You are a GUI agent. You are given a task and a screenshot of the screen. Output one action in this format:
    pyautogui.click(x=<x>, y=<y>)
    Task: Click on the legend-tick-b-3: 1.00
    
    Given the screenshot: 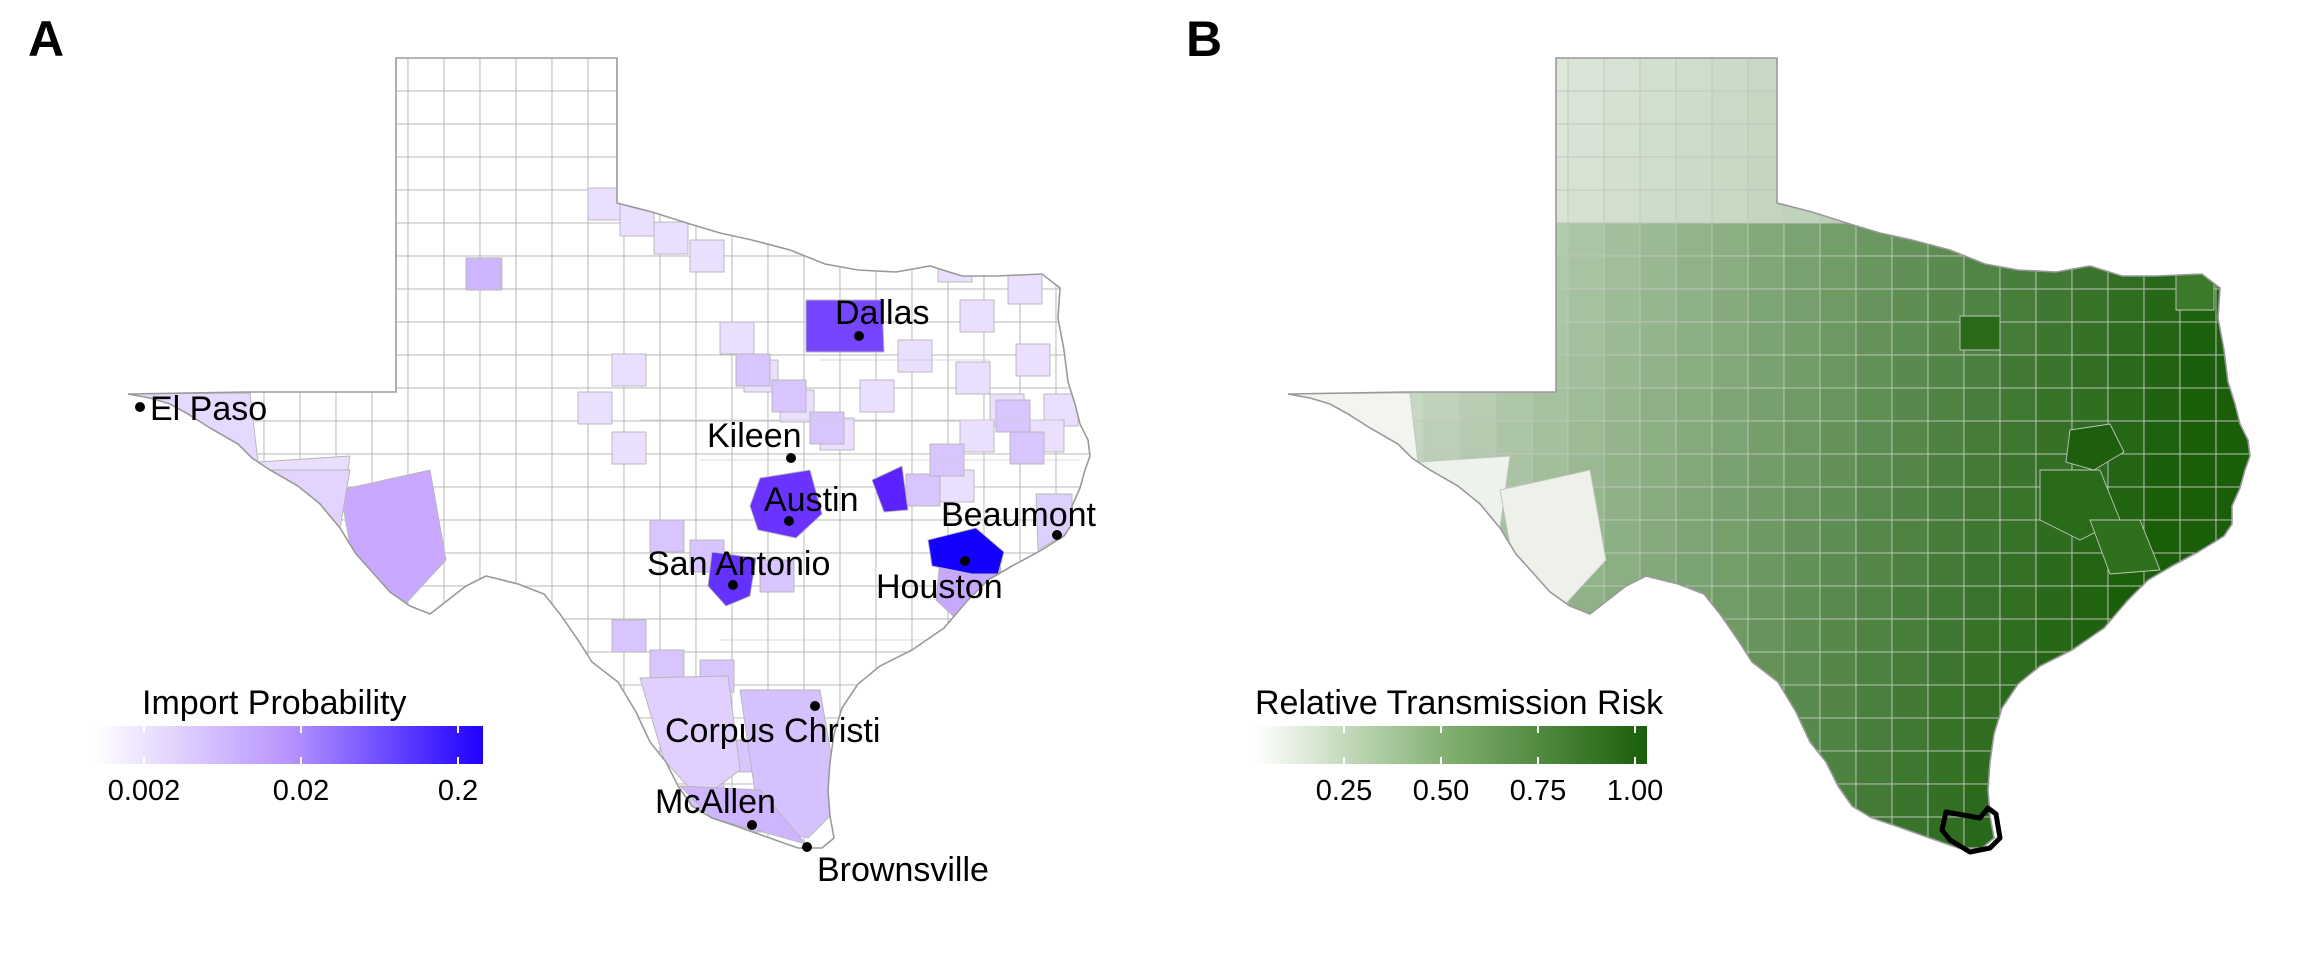 What is the action you would take?
    pyautogui.click(x=1635, y=791)
    